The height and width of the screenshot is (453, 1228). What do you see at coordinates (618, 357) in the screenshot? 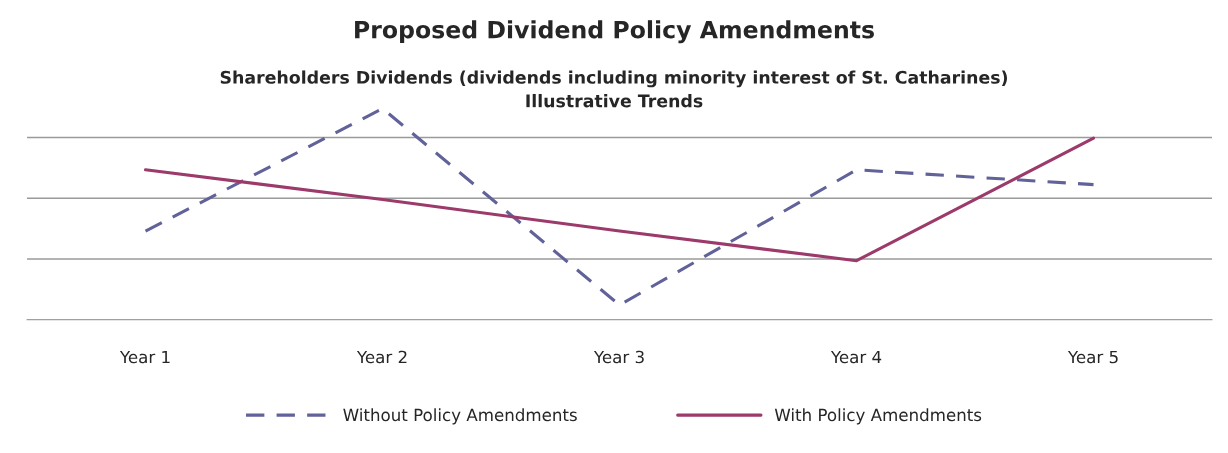
I see `x-tick-label: Year 3` at bounding box center [618, 357].